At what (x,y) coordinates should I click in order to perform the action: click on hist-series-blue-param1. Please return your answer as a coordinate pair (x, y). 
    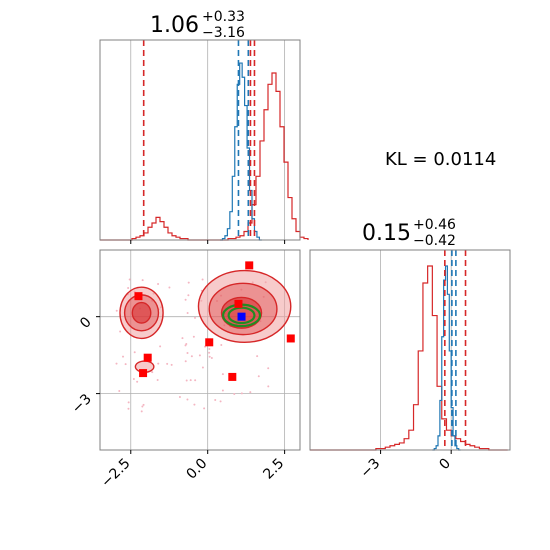
    Looking at the image, I should click on (241, 151).